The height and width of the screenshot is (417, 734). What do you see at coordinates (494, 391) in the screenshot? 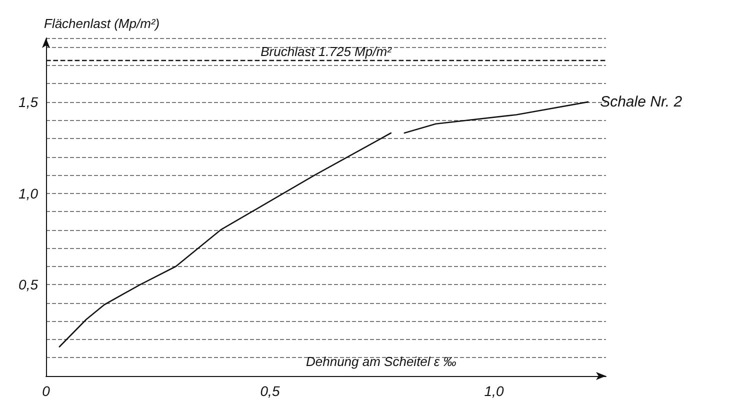
I see `x-tick-label: 1,0` at bounding box center [494, 391].